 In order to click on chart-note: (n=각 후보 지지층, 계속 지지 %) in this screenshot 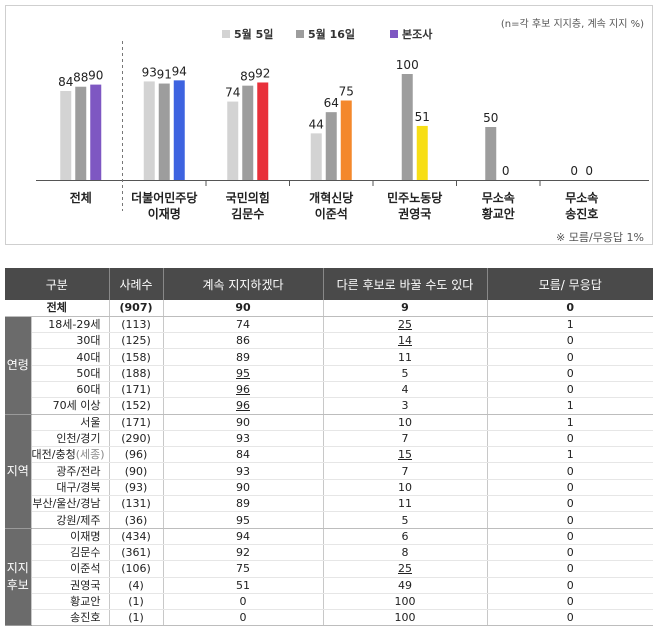, I will do `click(572, 24)`.